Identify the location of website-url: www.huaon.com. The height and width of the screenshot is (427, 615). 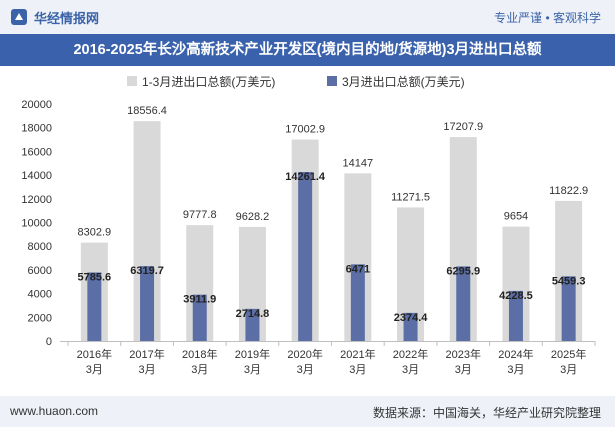
(54, 411).